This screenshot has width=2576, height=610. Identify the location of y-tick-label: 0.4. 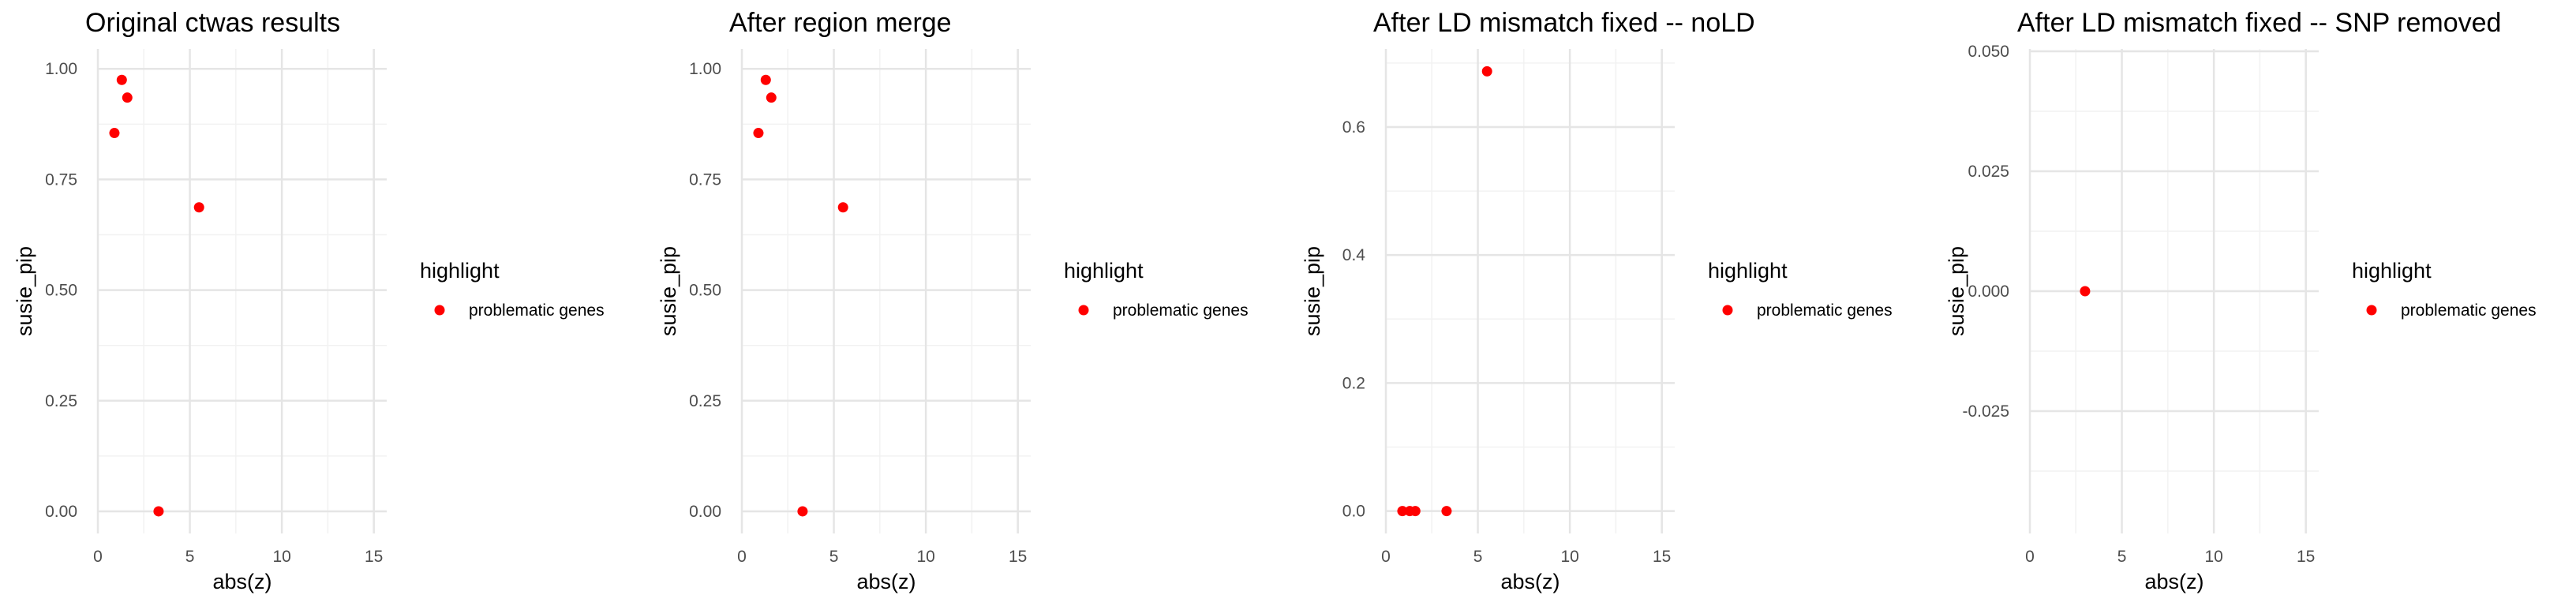
(1354, 255).